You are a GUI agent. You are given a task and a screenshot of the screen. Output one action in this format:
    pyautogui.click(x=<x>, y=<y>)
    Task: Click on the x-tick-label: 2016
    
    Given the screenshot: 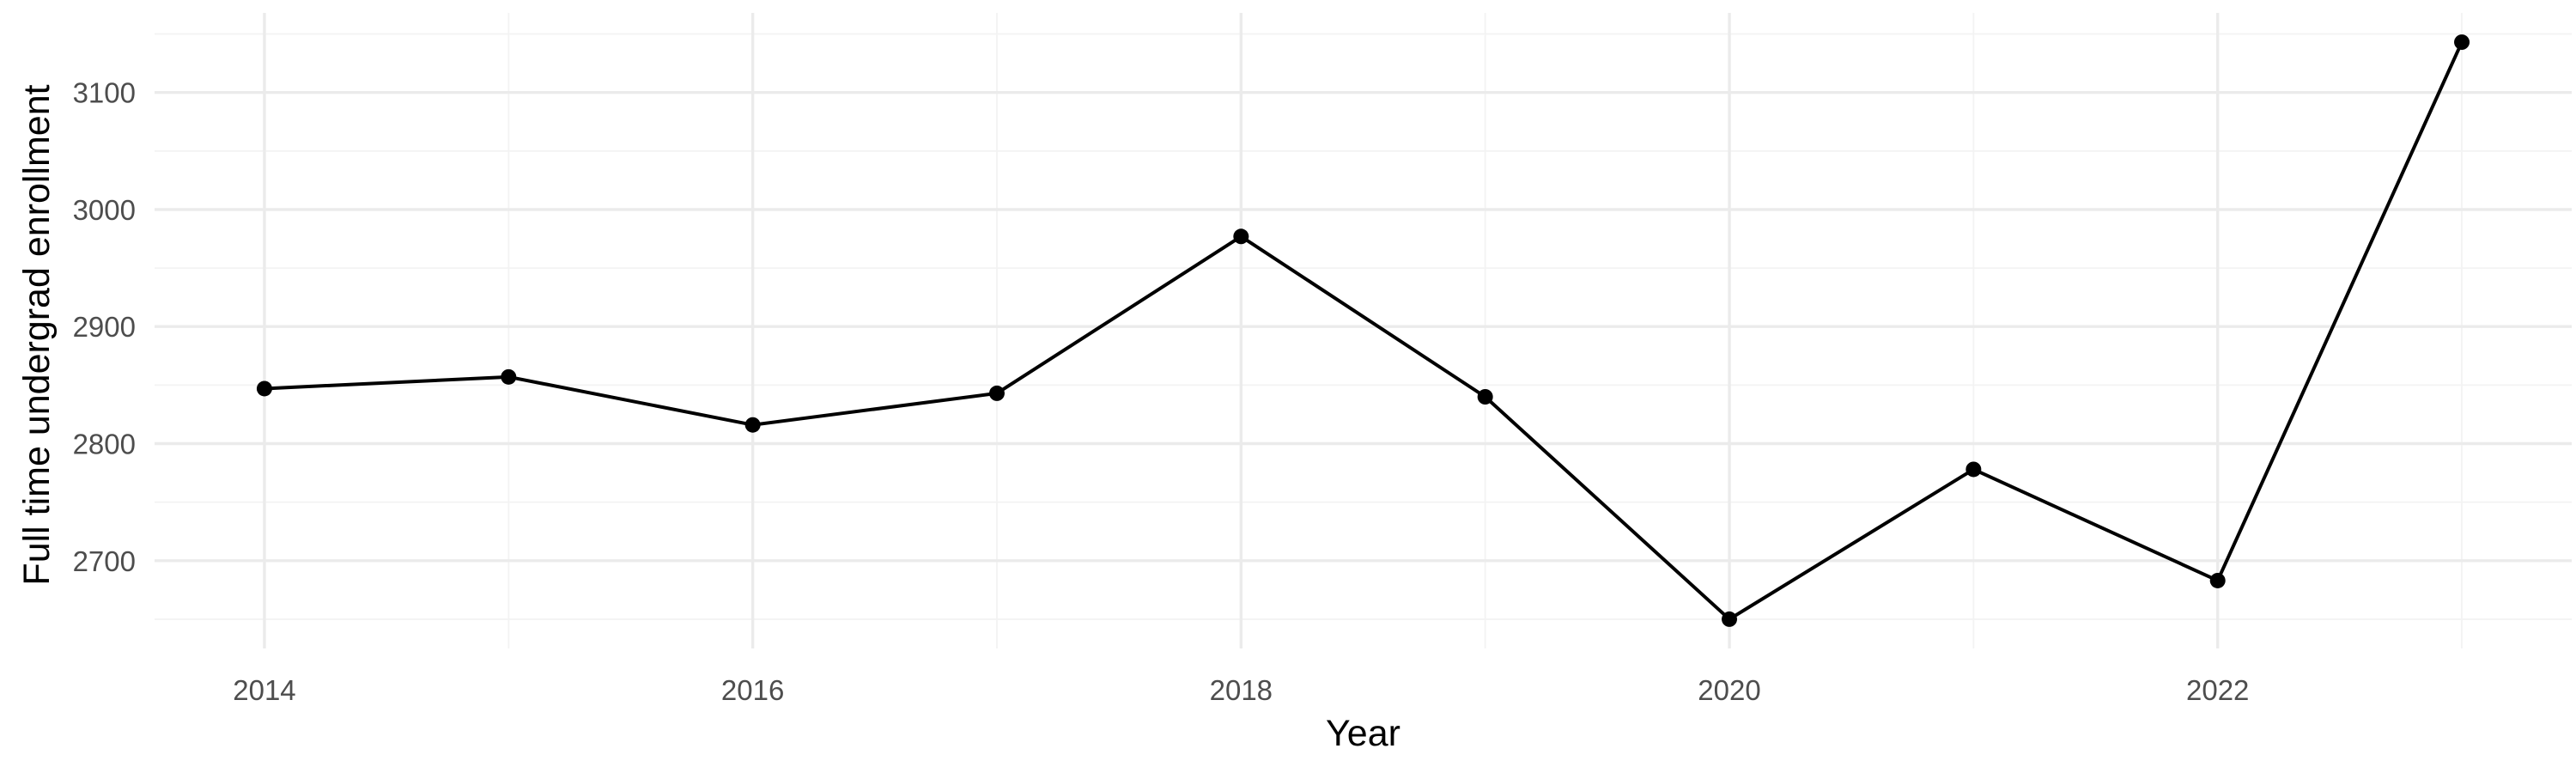 What is the action you would take?
    pyautogui.click(x=753, y=690)
    